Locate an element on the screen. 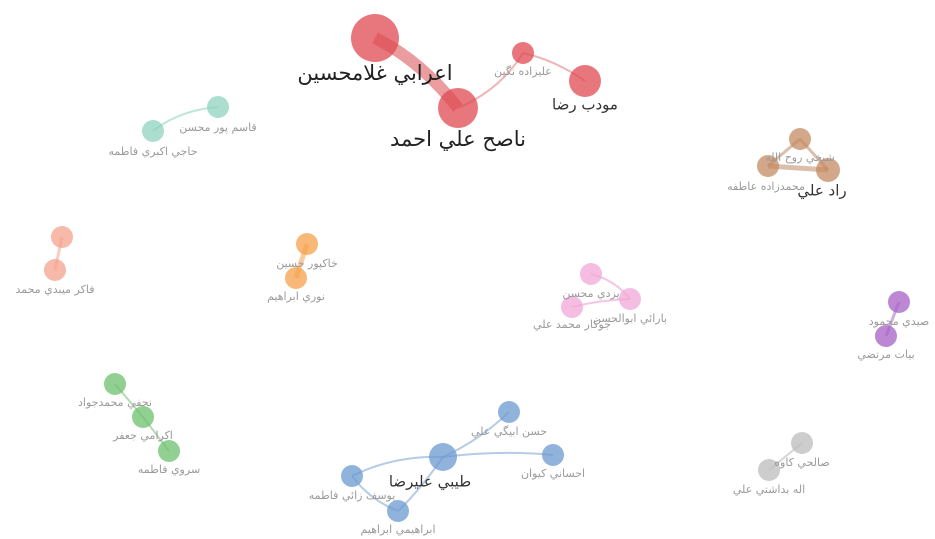 This screenshot has height=539, width=935. node-label: صالحي كاوه is located at coordinates (801, 462).